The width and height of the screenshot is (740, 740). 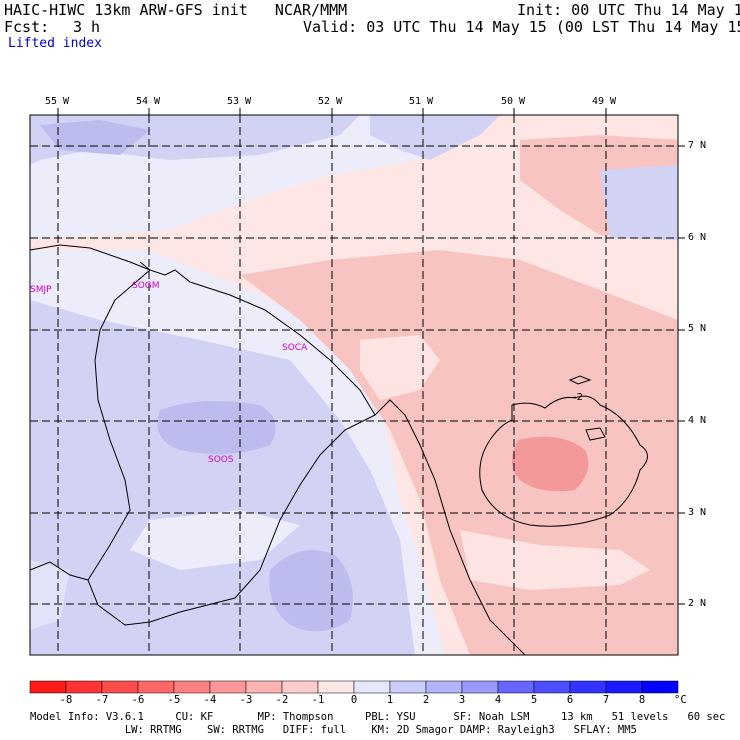 I want to click on lon-label: 49 W, so click(x=604, y=101).